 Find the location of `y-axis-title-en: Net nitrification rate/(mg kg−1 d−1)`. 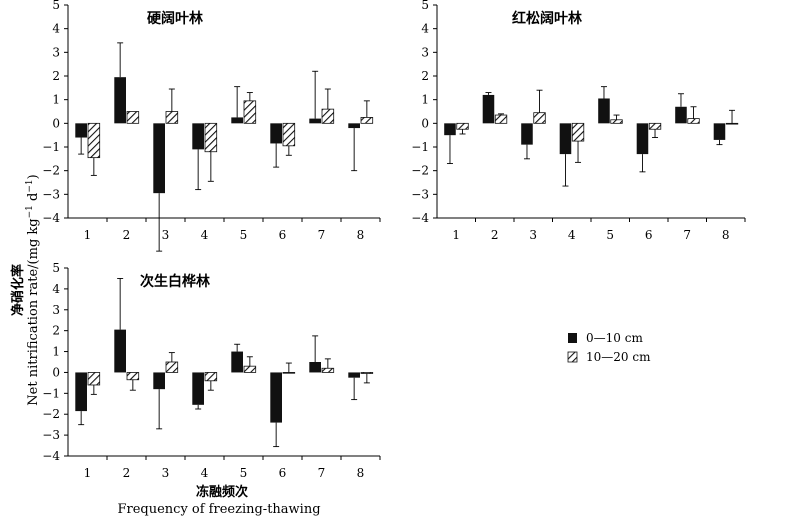

y-axis-title-en: Net nitrification rate/(mg kg−1 d−1) is located at coordinates (33, 289).